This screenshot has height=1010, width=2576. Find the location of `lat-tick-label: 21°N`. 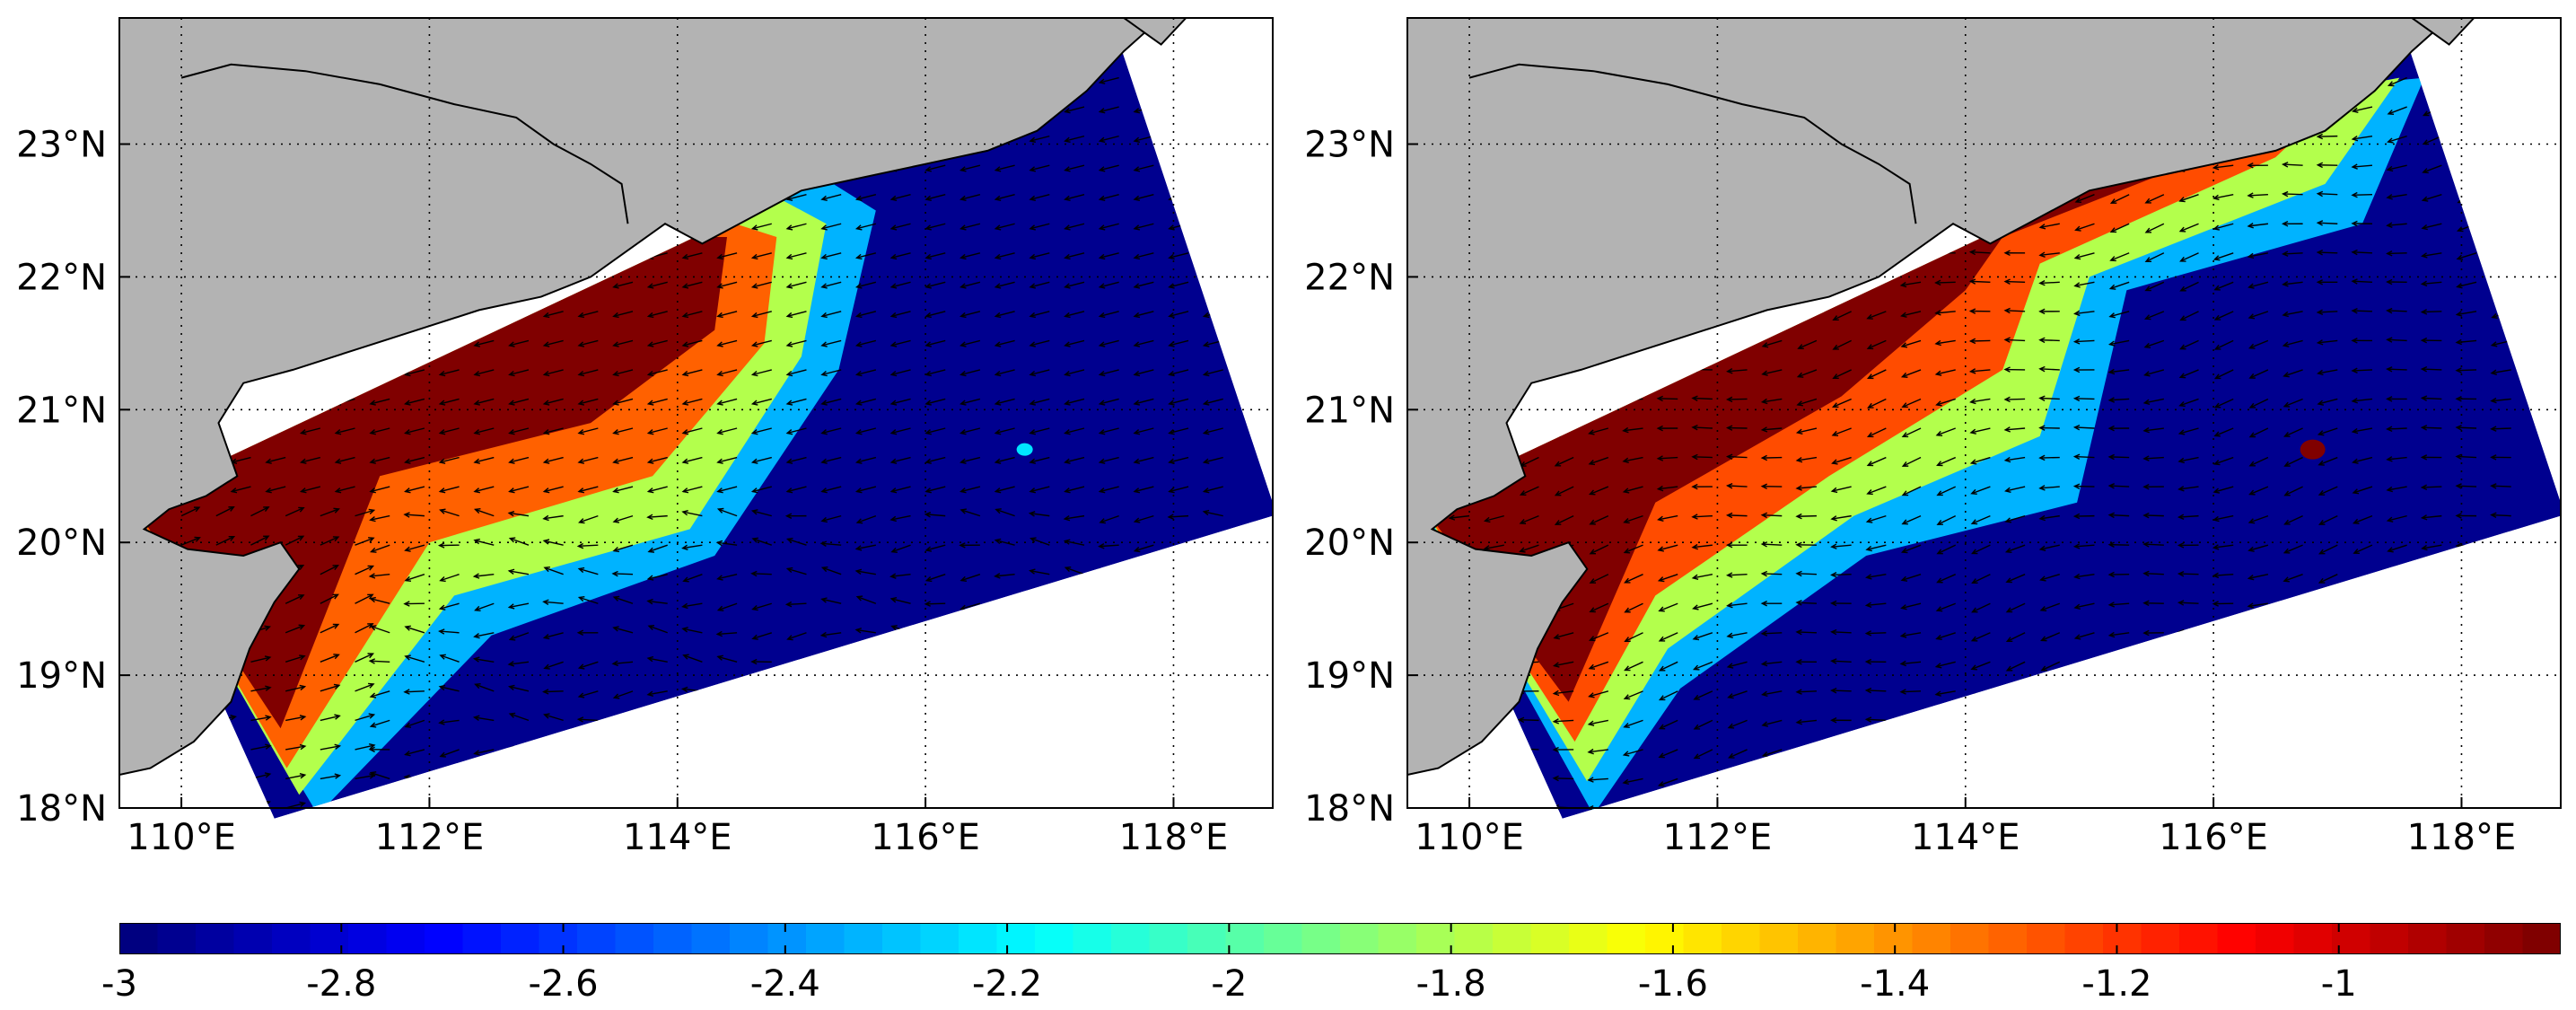

lat-tick-label: 21°N is located at coordinates (62, 411).